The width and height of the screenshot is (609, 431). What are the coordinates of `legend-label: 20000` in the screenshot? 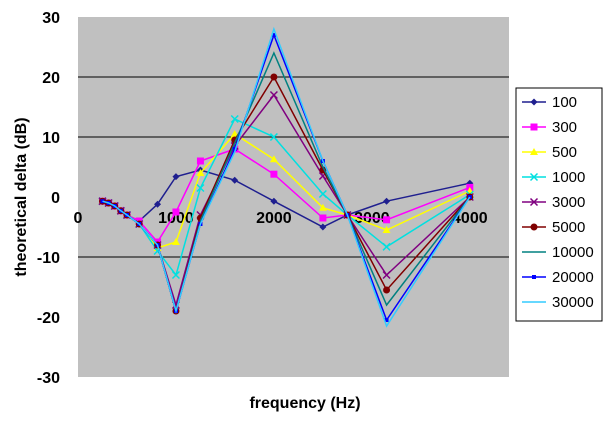 It's located at (573, 277).